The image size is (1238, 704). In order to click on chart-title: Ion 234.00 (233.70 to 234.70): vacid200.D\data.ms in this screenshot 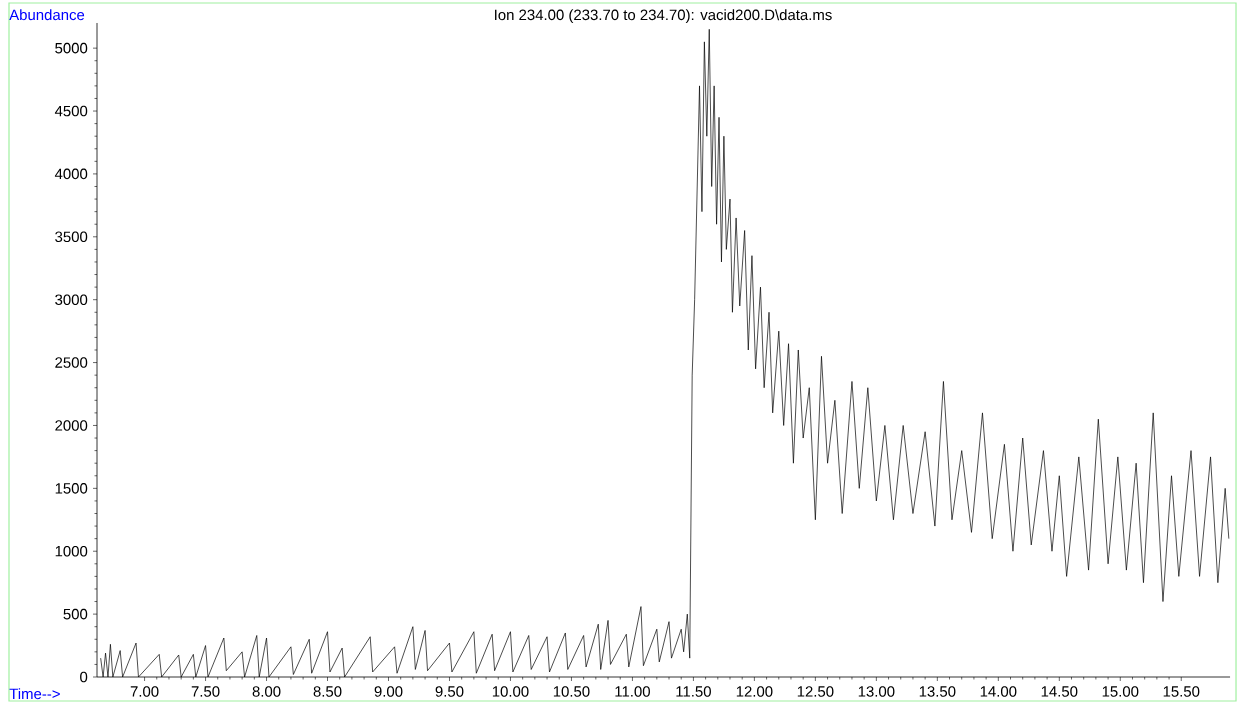, I will do `click(663, 16)`.